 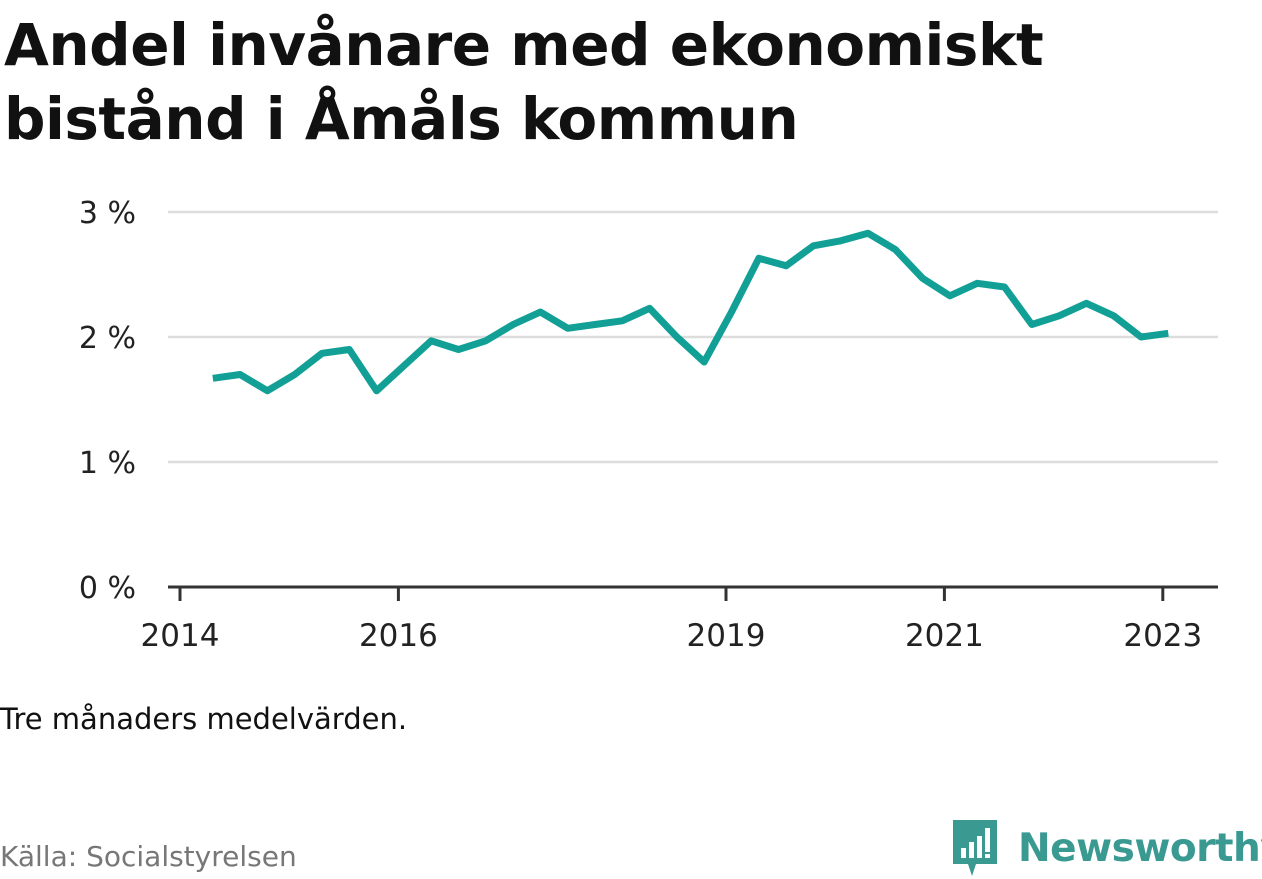 What do you see at coordinates (148, 856) in the screenshot?
I see `source-credit: Källa: Socialstyrelsen` at bounding box center [148, 856].